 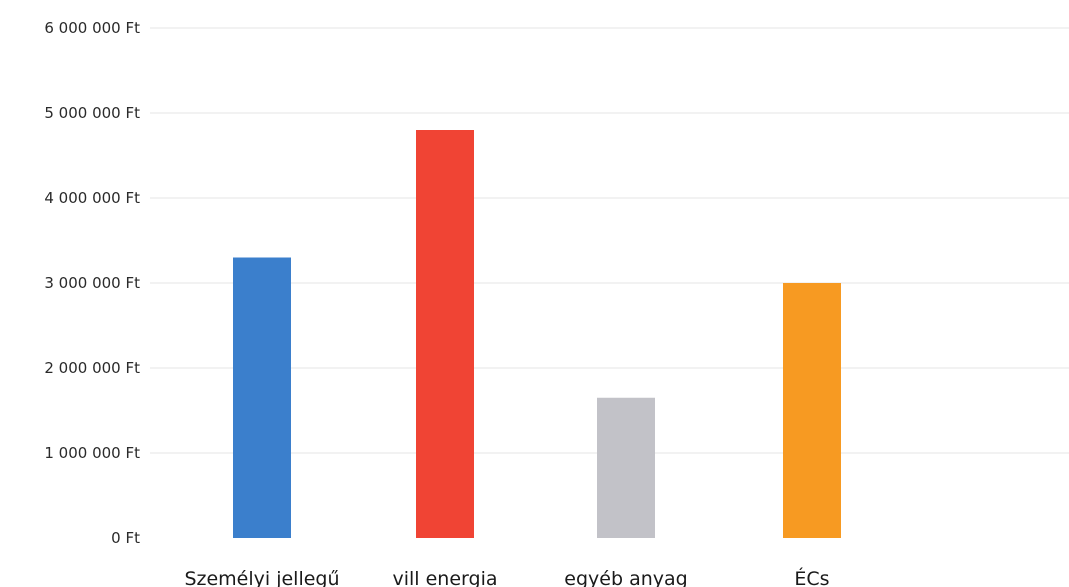 I want to click on y-tick-label: 1 000 000 Ft, so click(x=92, y=453).